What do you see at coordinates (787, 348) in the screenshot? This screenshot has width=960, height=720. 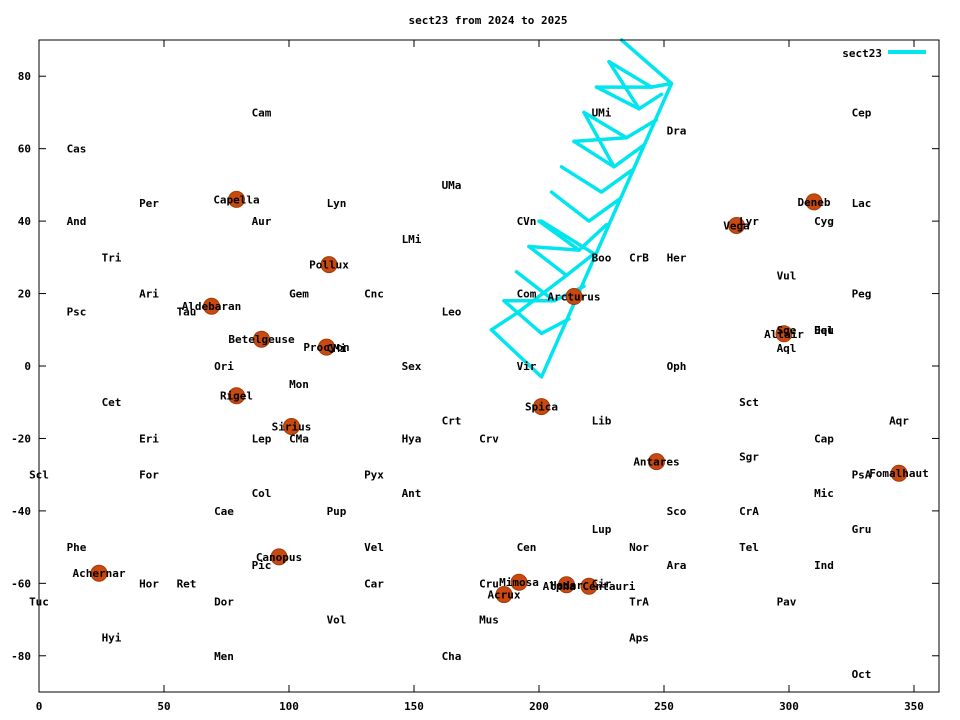 I see `constellation-label: Aql` at bounding box center [787, 348].